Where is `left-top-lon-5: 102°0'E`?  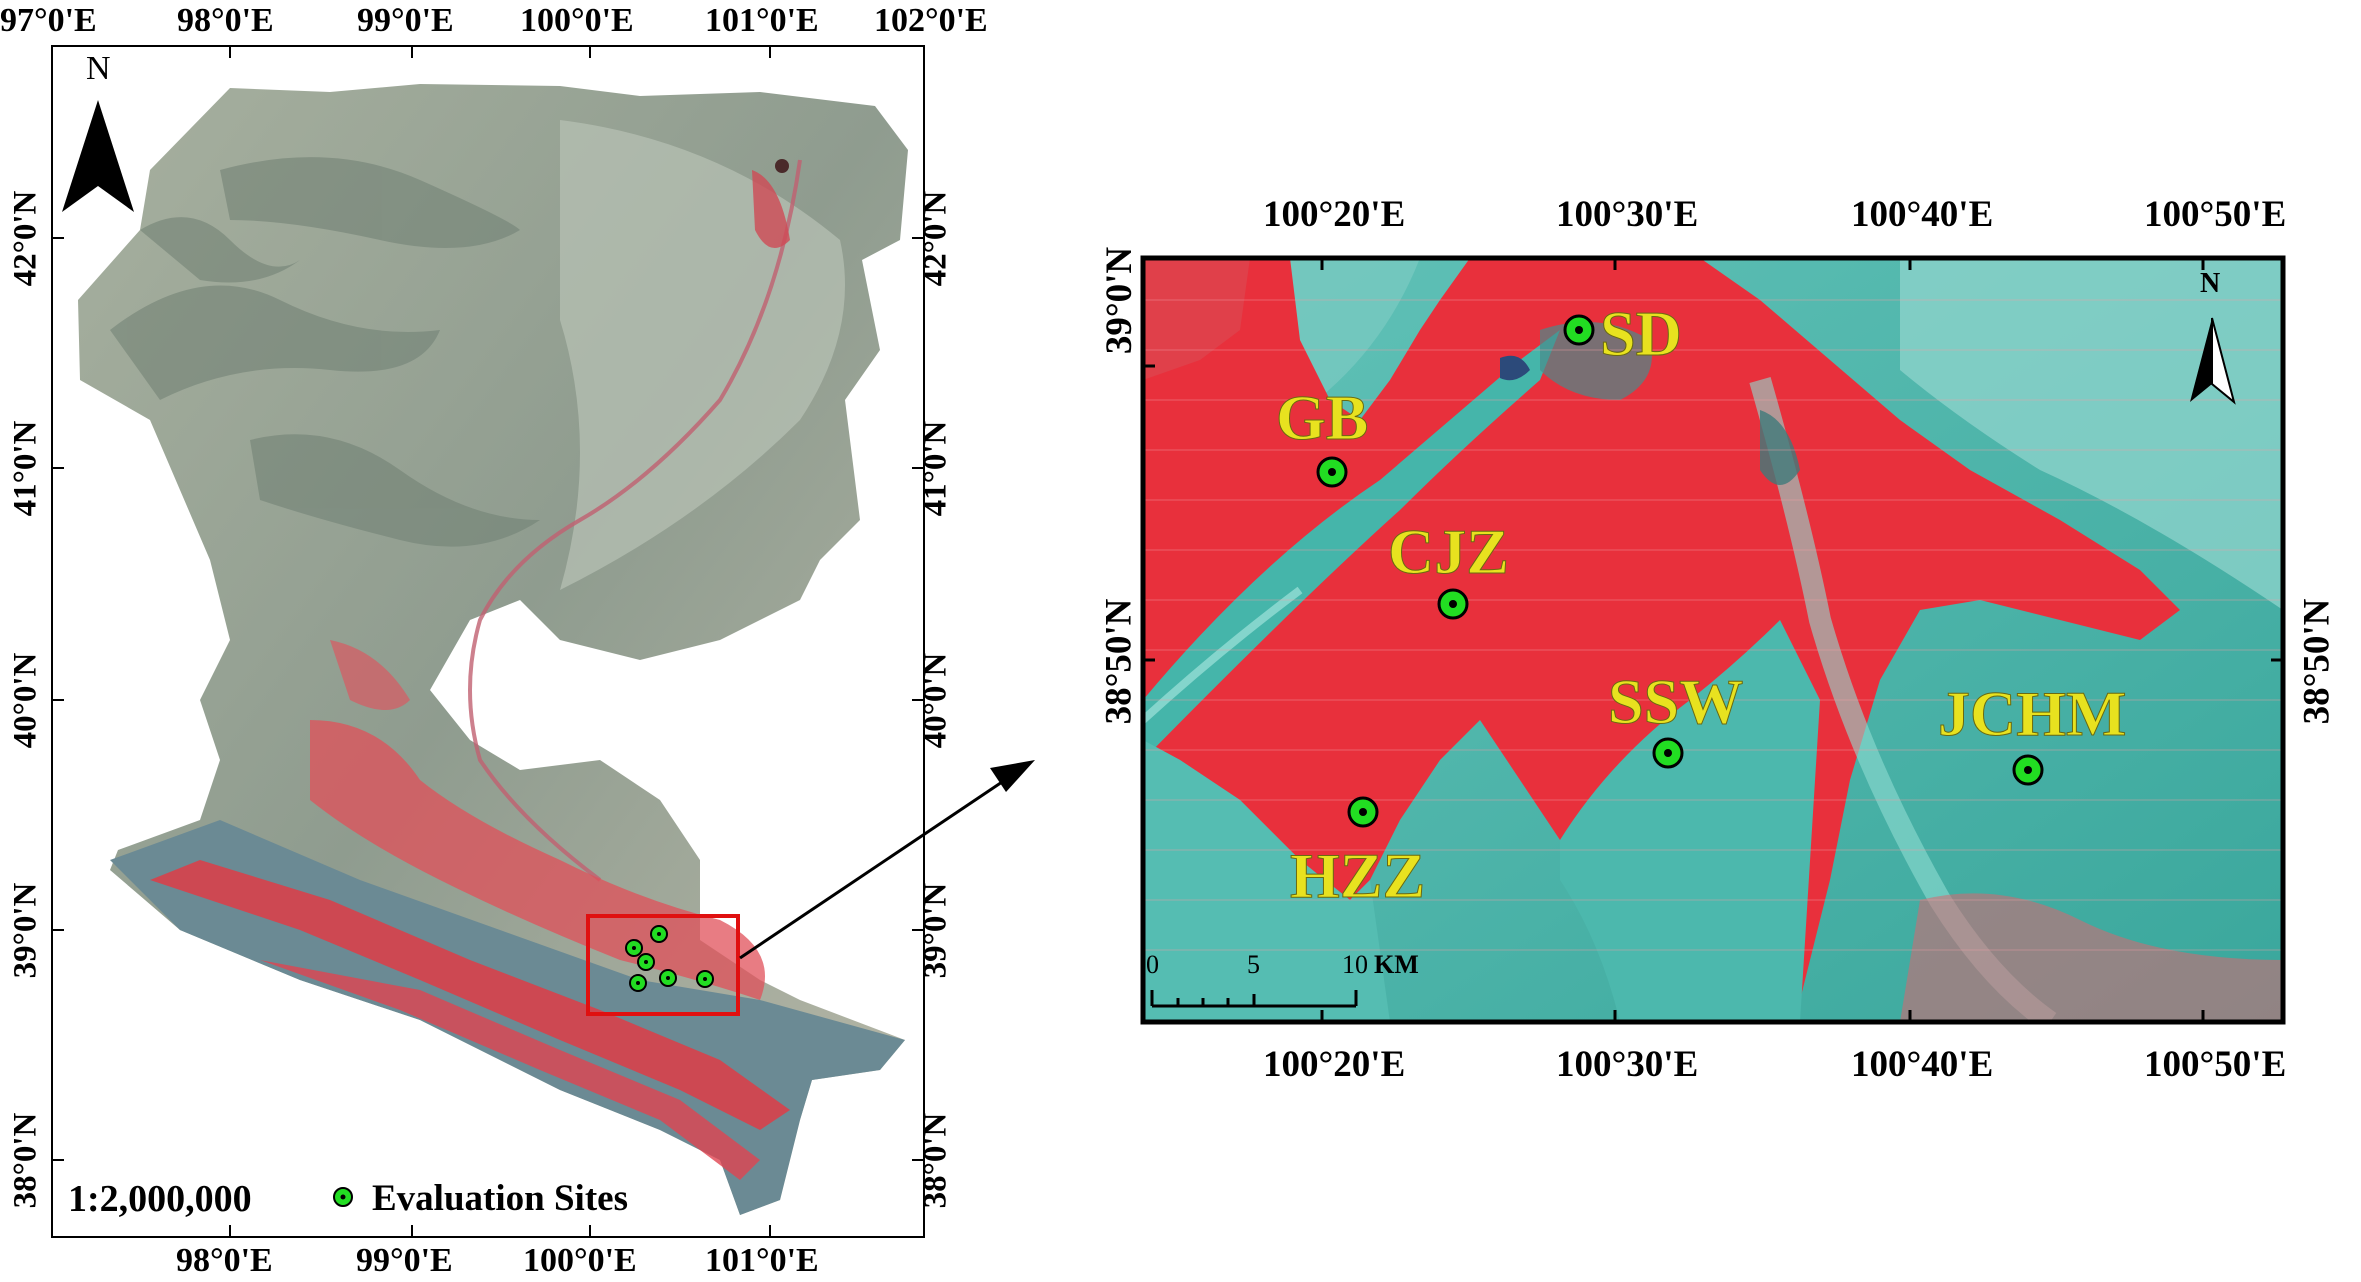
left-top-lon-5: 102°0'E is located at coordinates (931, 20).